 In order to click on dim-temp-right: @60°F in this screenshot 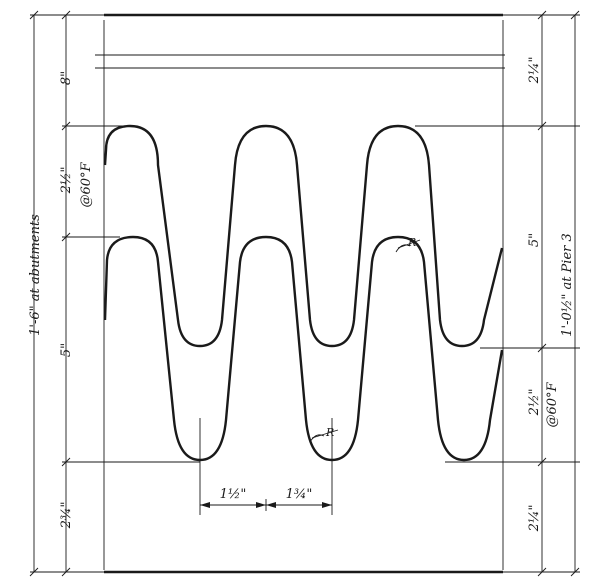, I will do `click(552, 404)`.